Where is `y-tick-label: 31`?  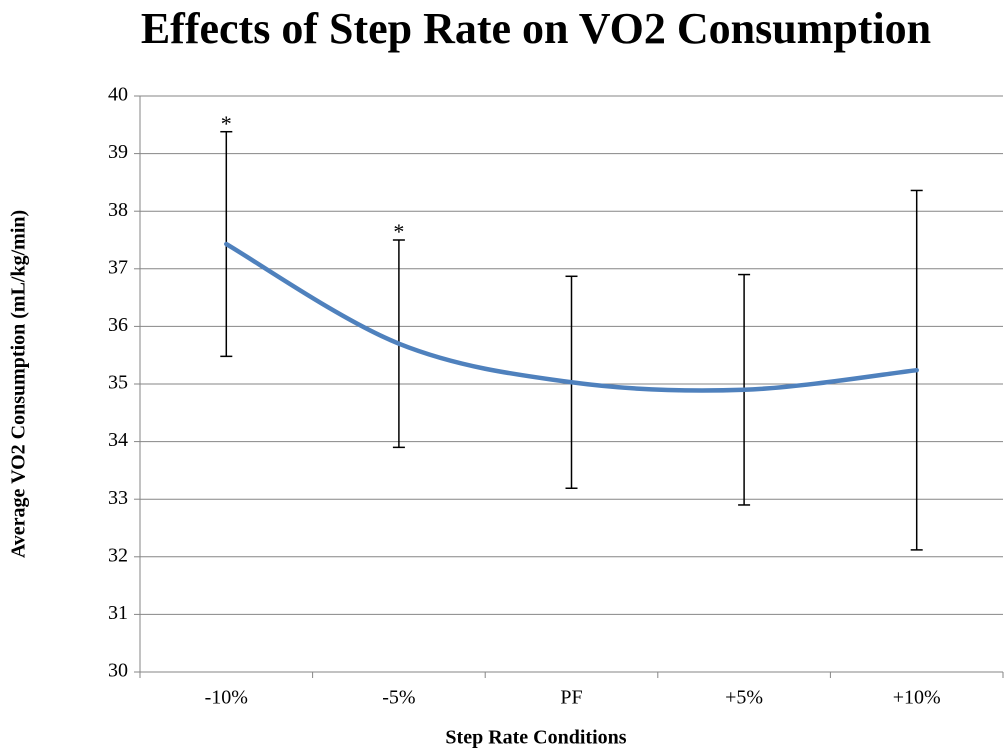
y-tick-label: 31 is located at coordinates (118, 613).